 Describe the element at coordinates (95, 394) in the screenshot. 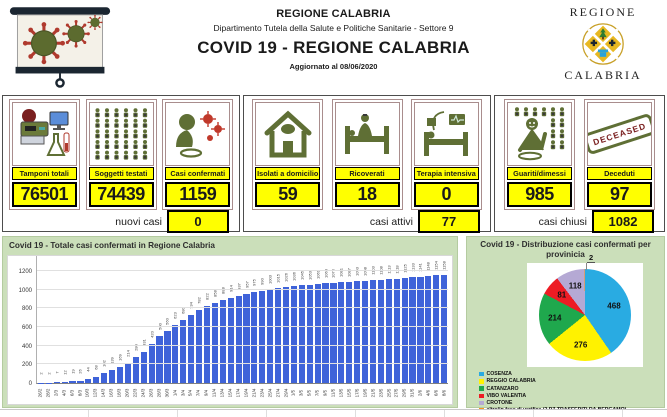

I see `x-tick: 12/3` at that location.